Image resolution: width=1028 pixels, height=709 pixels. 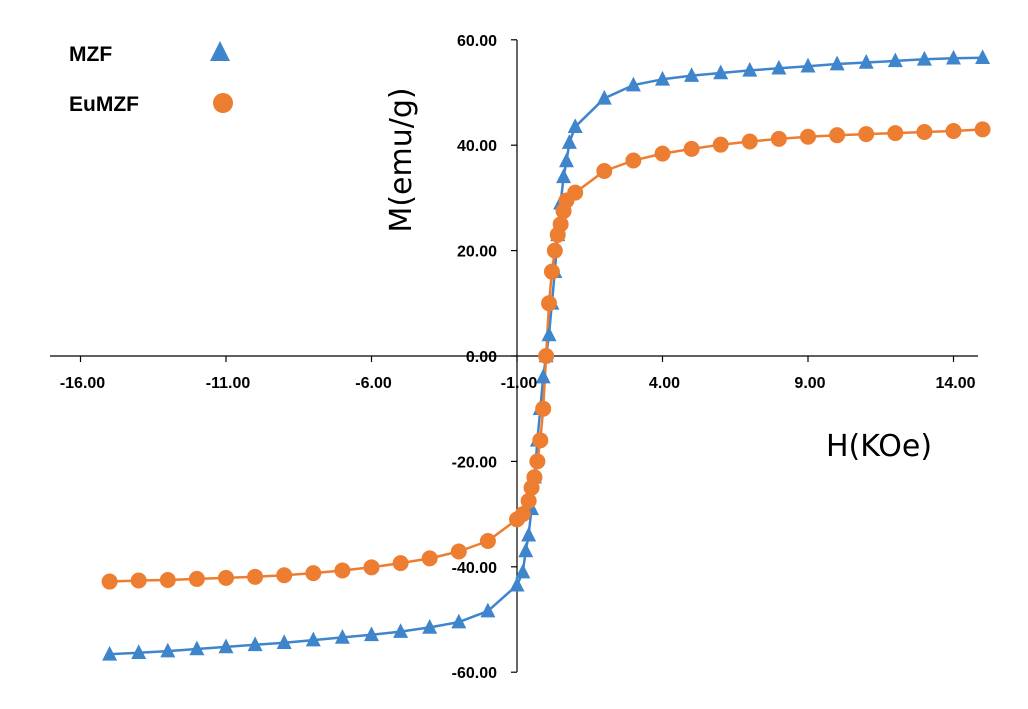 I want to click on legend-label-mzf: MZF, so click(x=90, y=54).